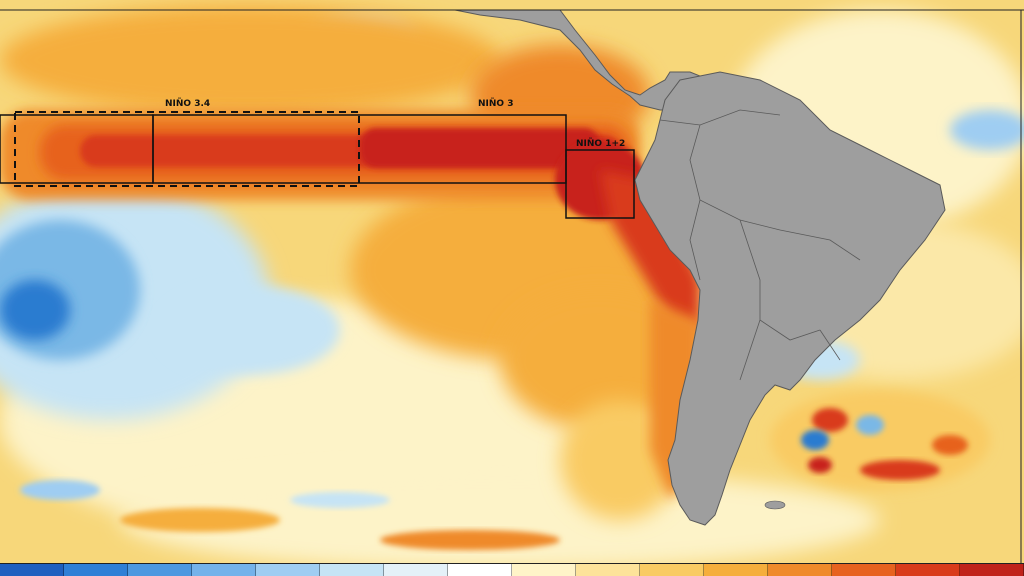 This screenshot has height=576, width=1024. What do you see at coordinates (760, 245) in the screenshot?
I see `country-borders` at bounding box center [760, 245].